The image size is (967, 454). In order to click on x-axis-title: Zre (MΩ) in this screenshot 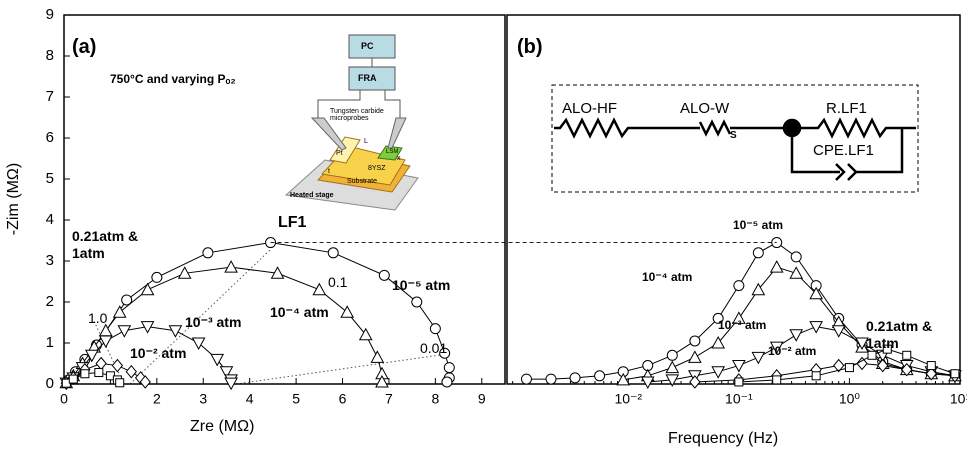, I will do `click(222, 426)`.